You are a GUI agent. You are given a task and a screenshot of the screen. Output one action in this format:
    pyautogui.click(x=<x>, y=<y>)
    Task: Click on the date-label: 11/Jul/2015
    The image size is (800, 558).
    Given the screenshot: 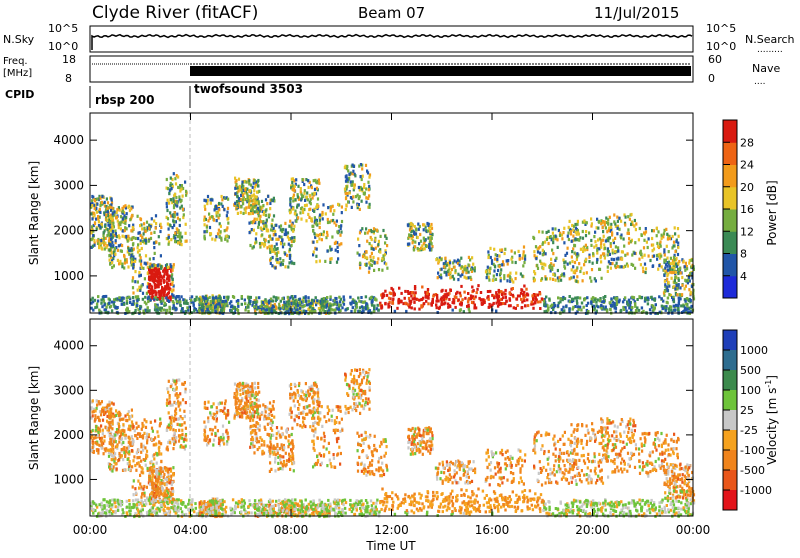 What is the action you would take?
    pyautogui.click(x=636, y=13)
    